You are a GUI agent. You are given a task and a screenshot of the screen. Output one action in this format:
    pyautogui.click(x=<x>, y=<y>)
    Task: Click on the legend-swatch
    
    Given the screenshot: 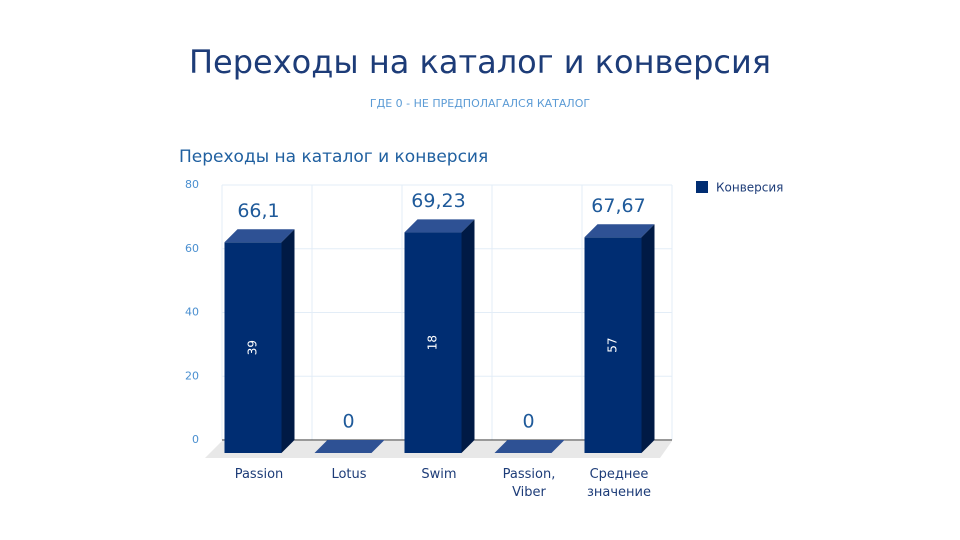 What is the action you would take?
    pyautogui.click(x=702, y=187)
    